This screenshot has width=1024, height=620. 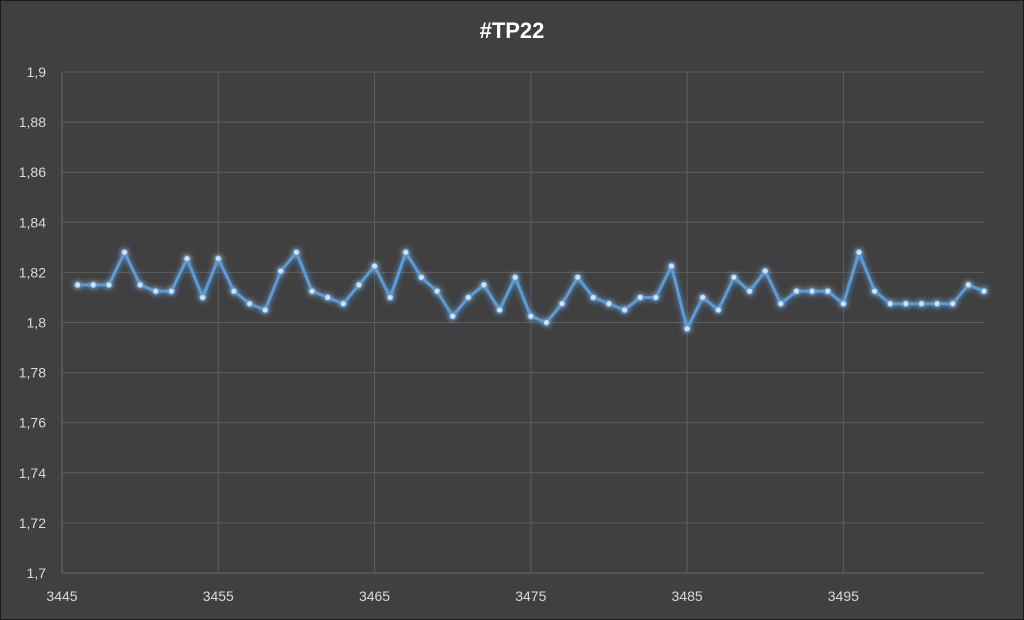 What do you see at coordinates (530, 596) in the screenshot?
I see `x-tick-label: 3475` at bounding box center [530, 596].